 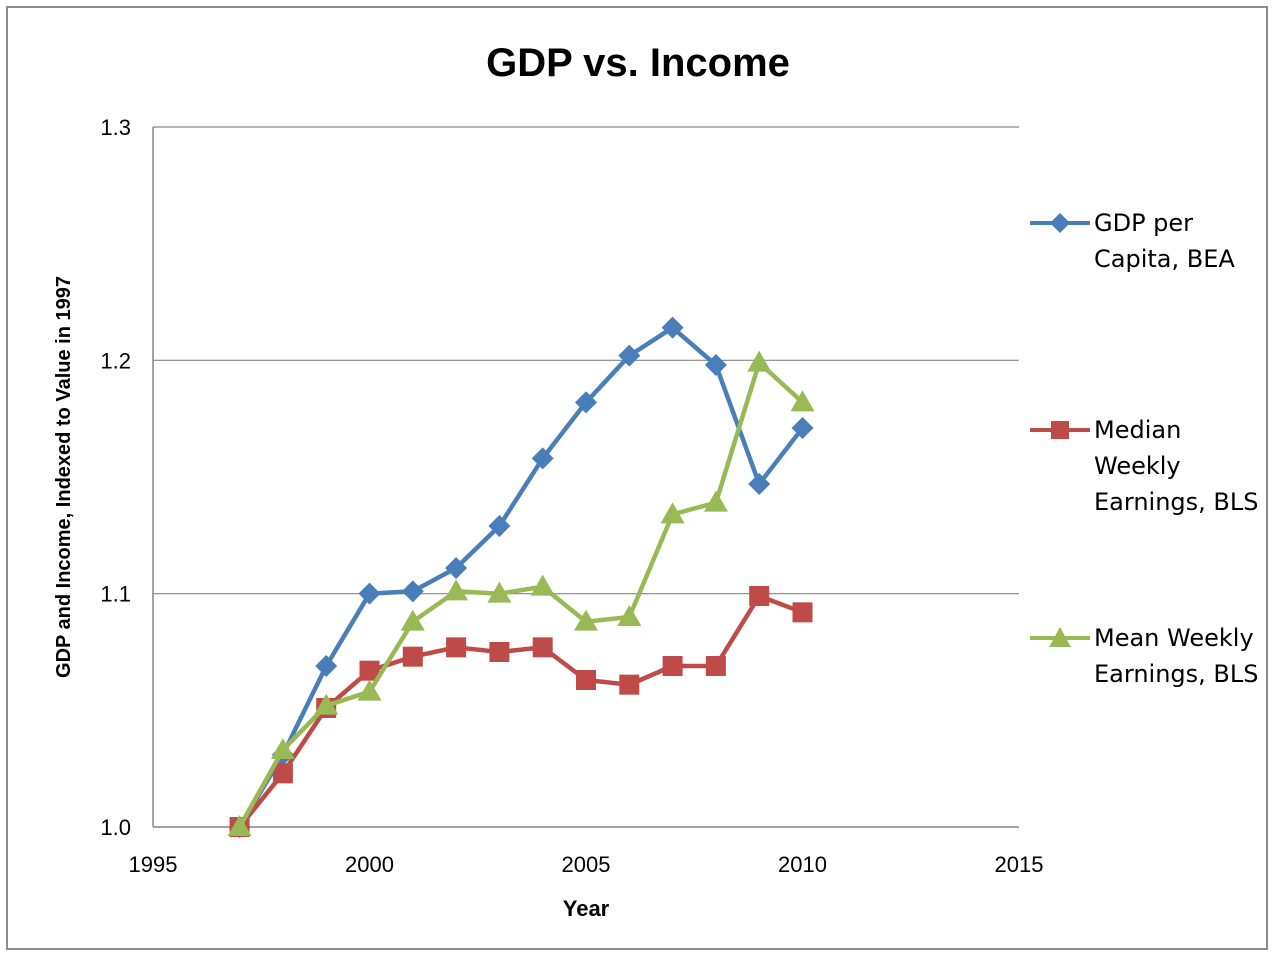 I want to click on y-tick-label: 1.1, so click(x=115, y=594).